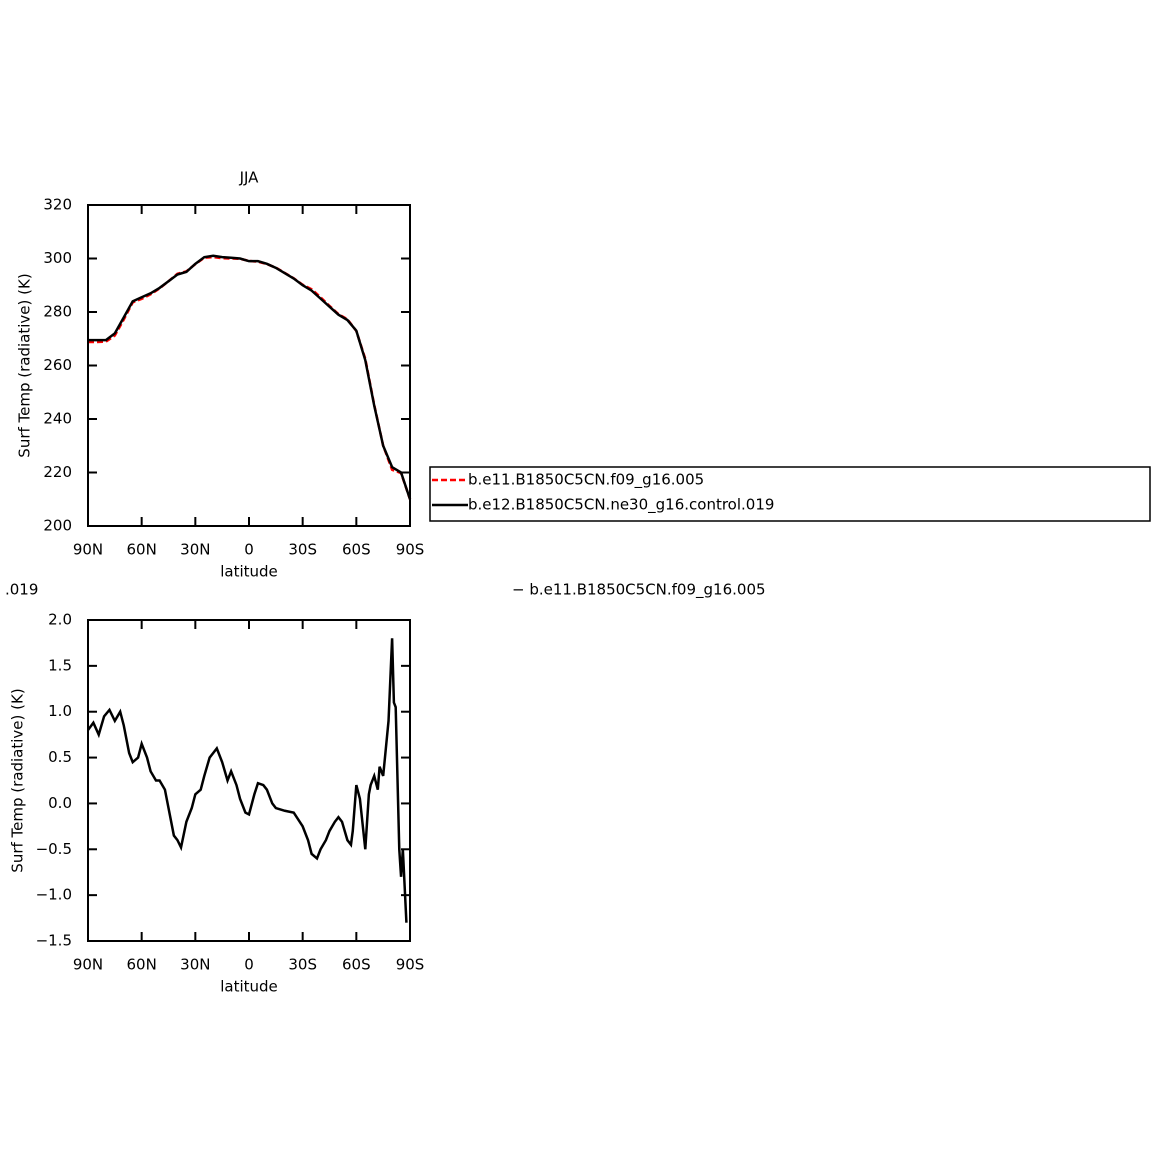 This screenshot has width=1167, height=1163. Describe the element at coordinates (57, 419) in the screenshot. I see `y-tick-label: 240` at that location.